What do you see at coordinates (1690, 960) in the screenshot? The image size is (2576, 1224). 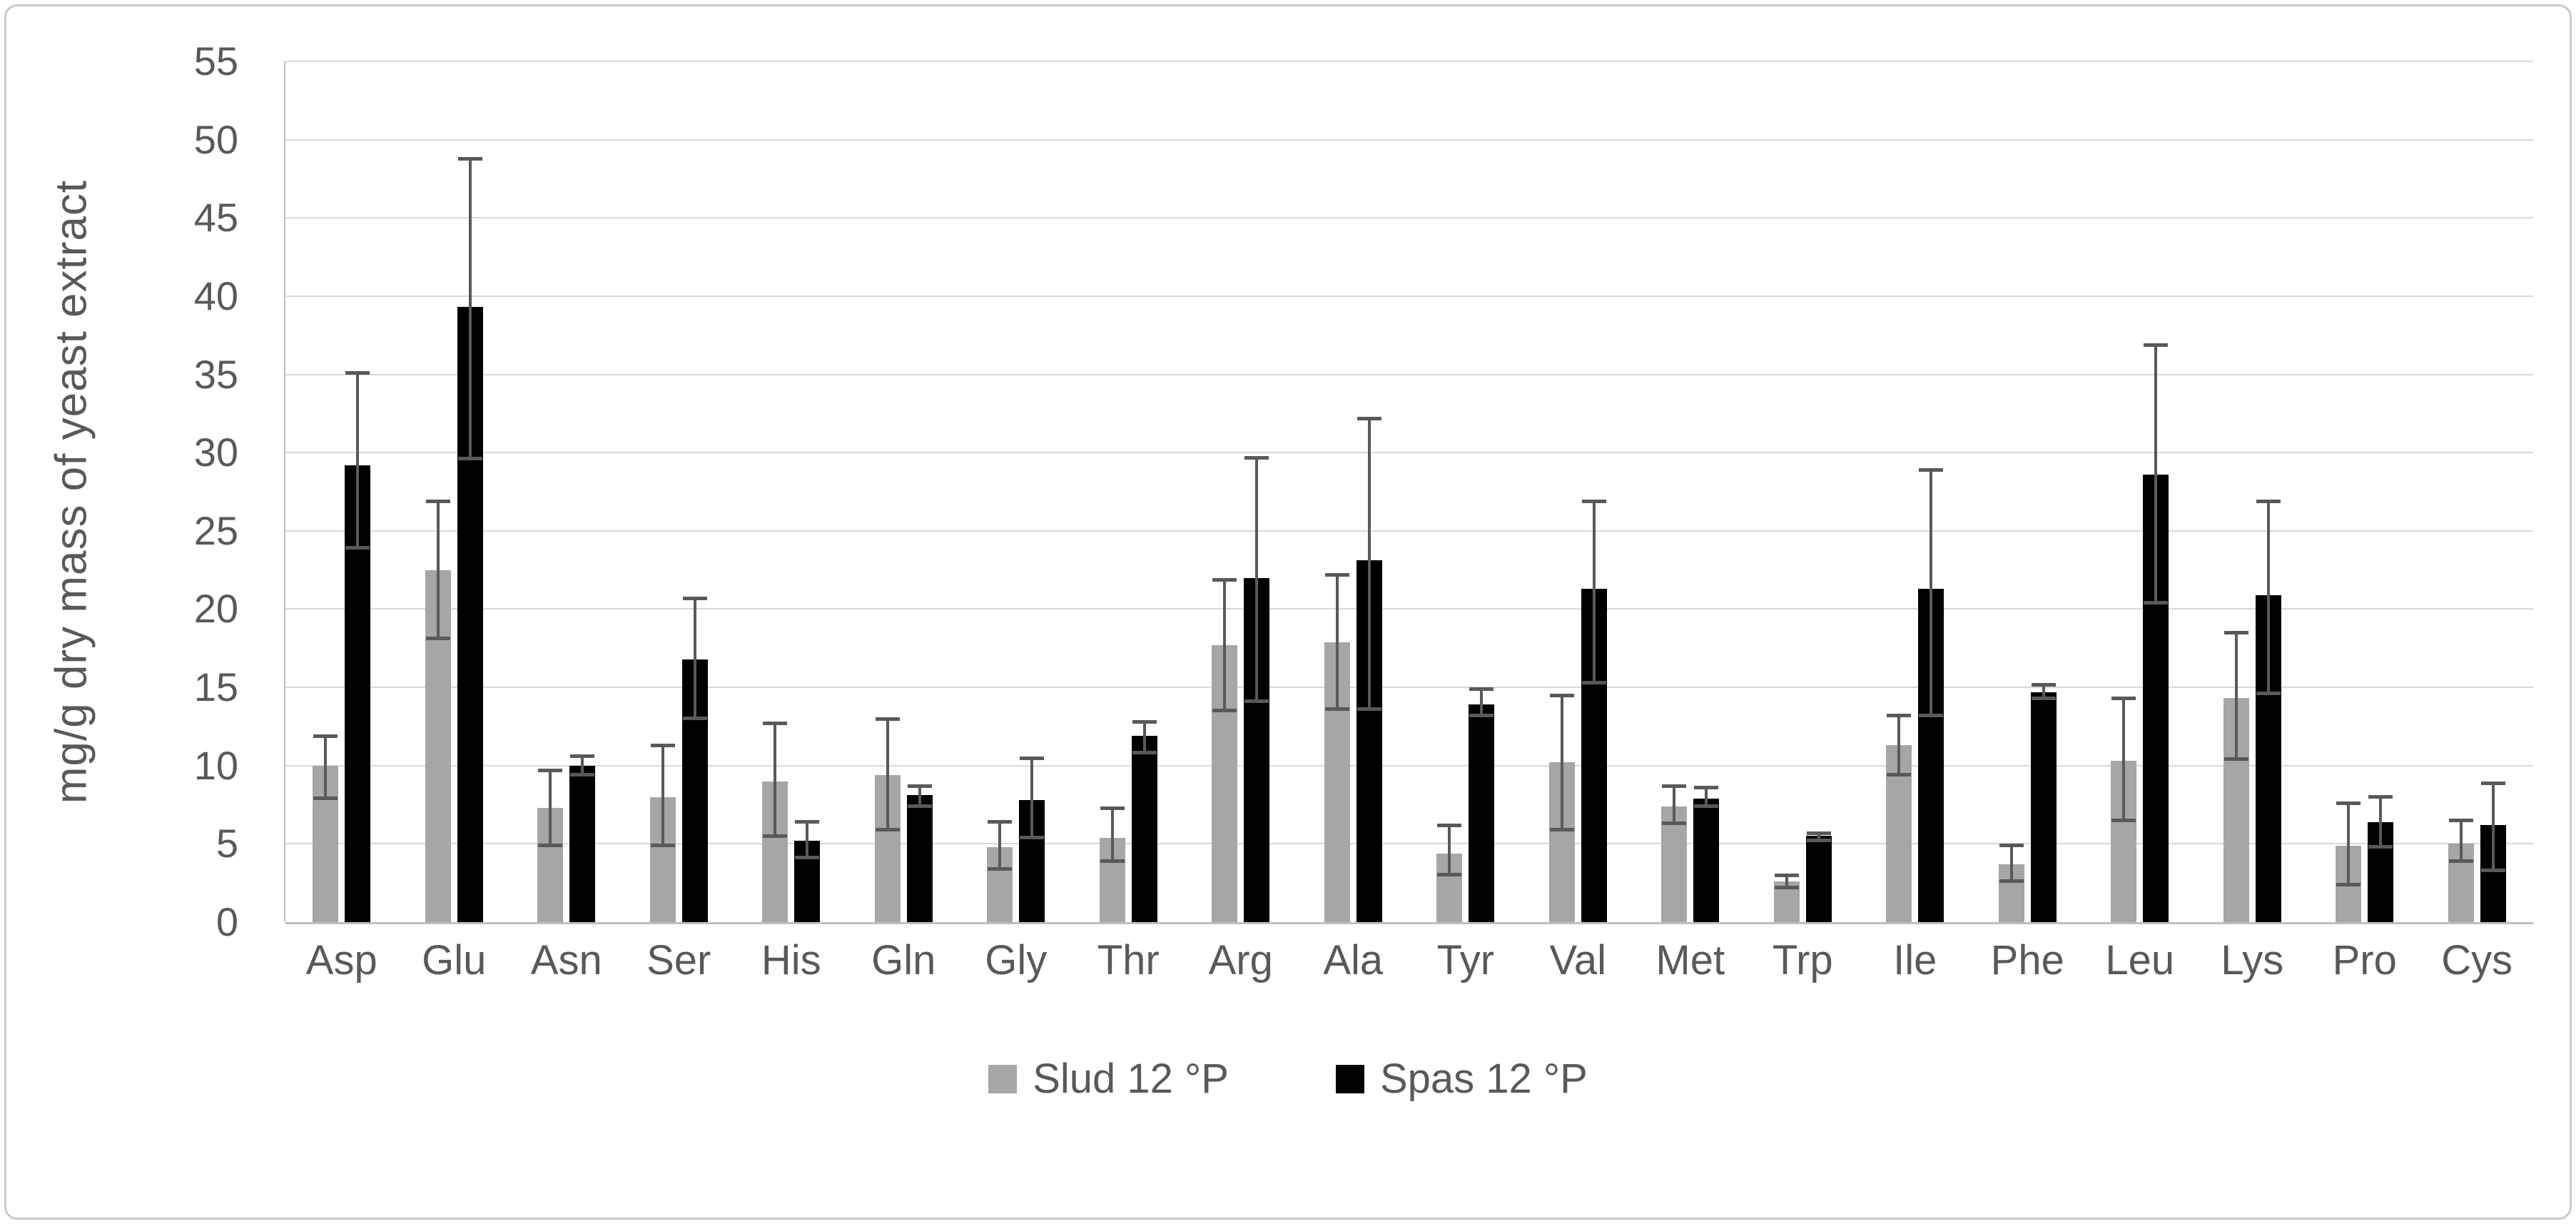 I see `x-tick-label: Met` at bounding box center [1690, 960].